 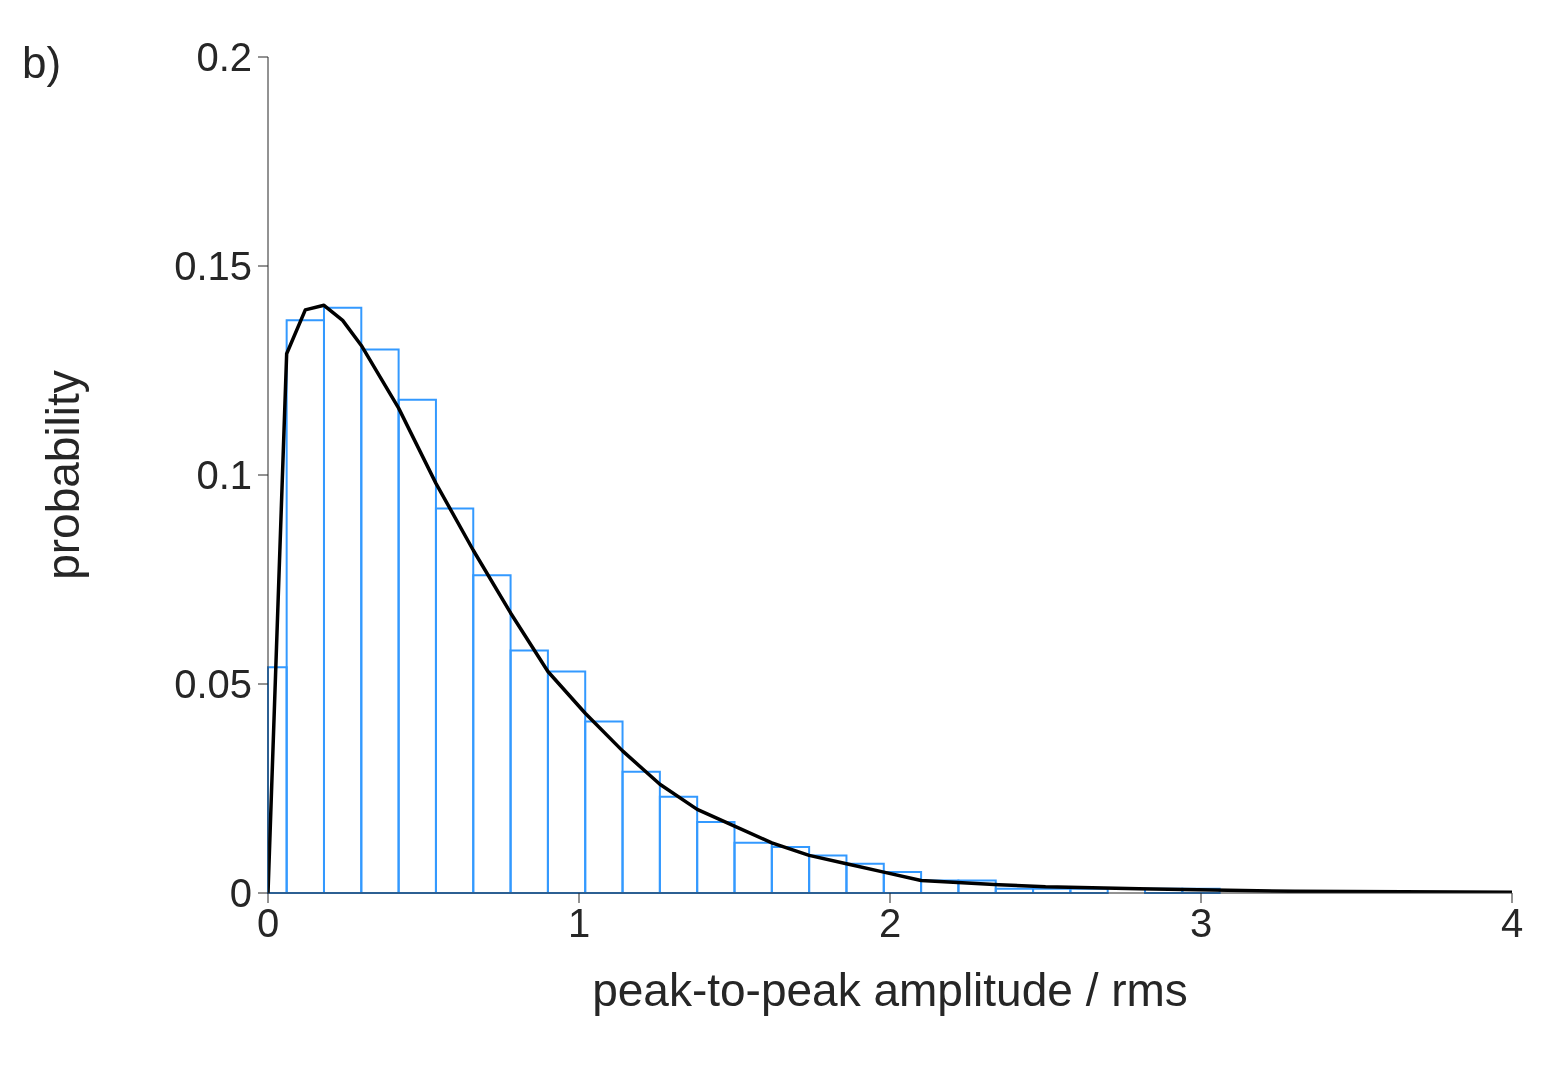 What do you see at coordinates (1201, 923) in the screenshot?
I see `x-tick-label: 3` at bounding box center [1201, 923].